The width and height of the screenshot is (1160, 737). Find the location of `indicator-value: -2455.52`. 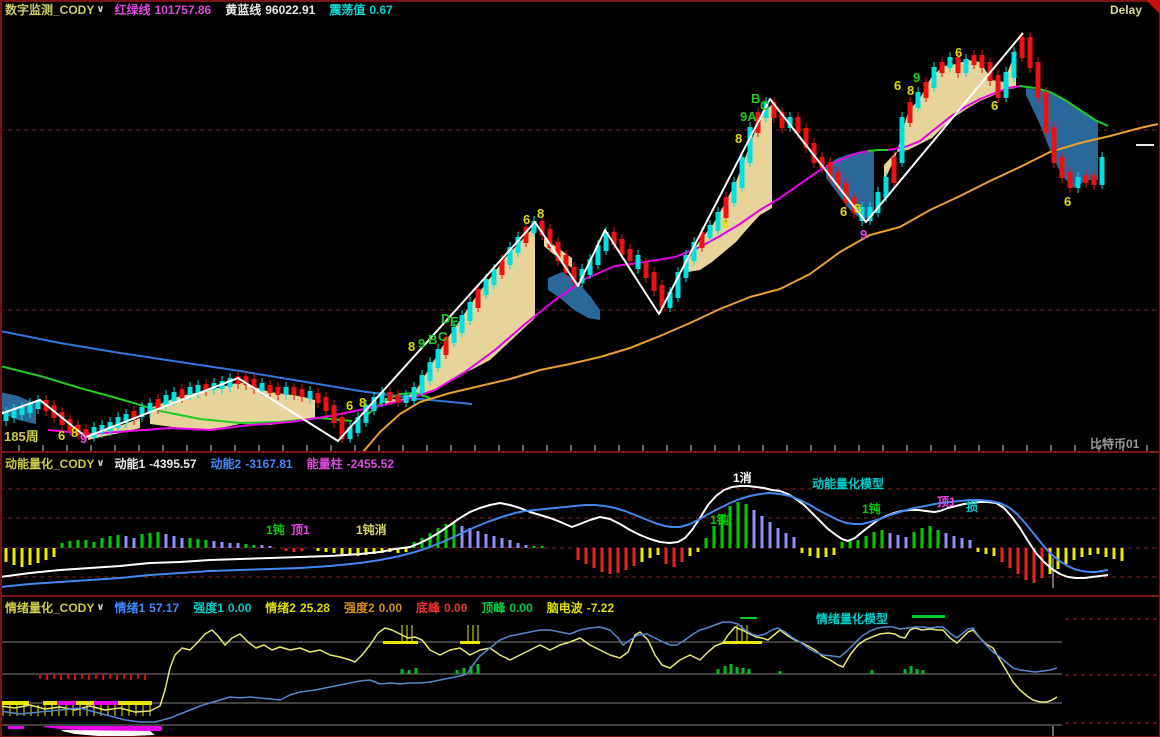

indicator-value: -2455.52 is located at coordinates (370, 463).